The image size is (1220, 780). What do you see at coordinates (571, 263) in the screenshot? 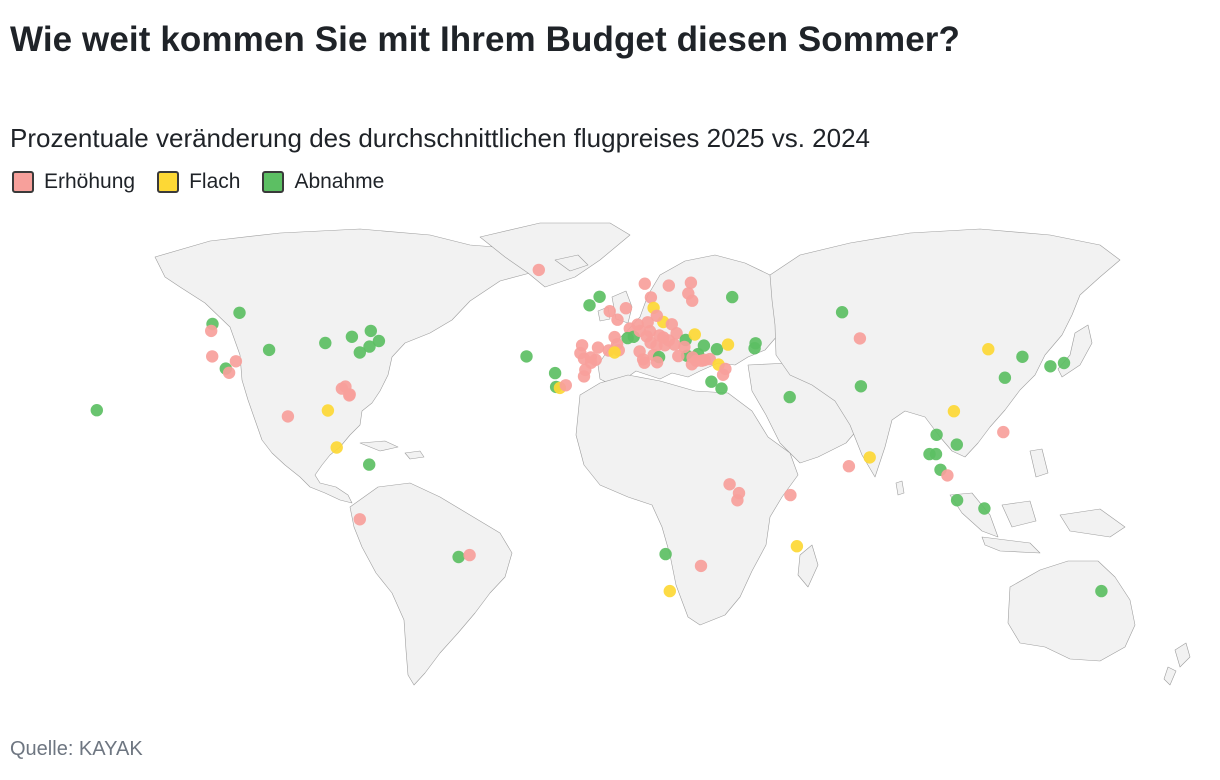
I see `land-iceland` at bounding box center [571, 263].